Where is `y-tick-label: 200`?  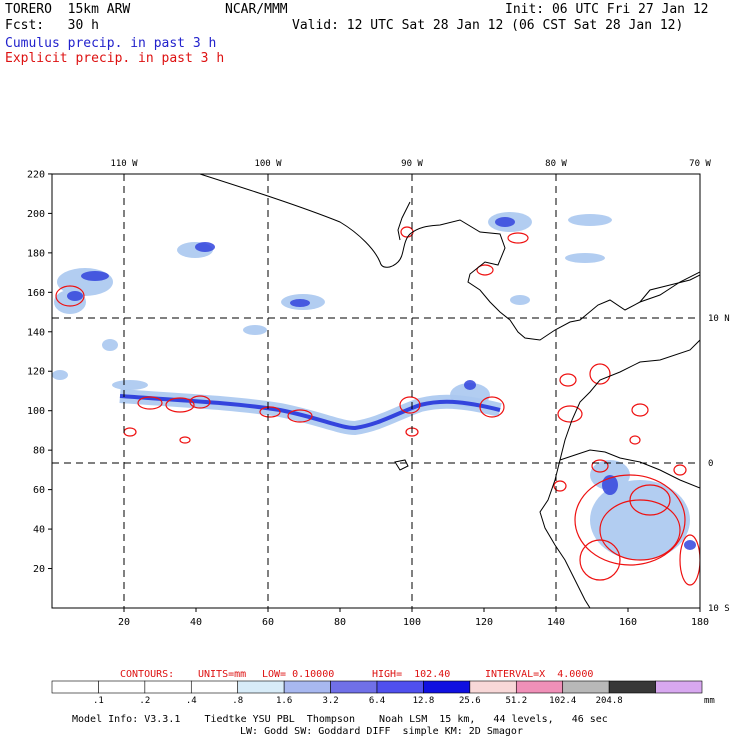 y-tick-label: 200 is located at coordinates (36, 214).